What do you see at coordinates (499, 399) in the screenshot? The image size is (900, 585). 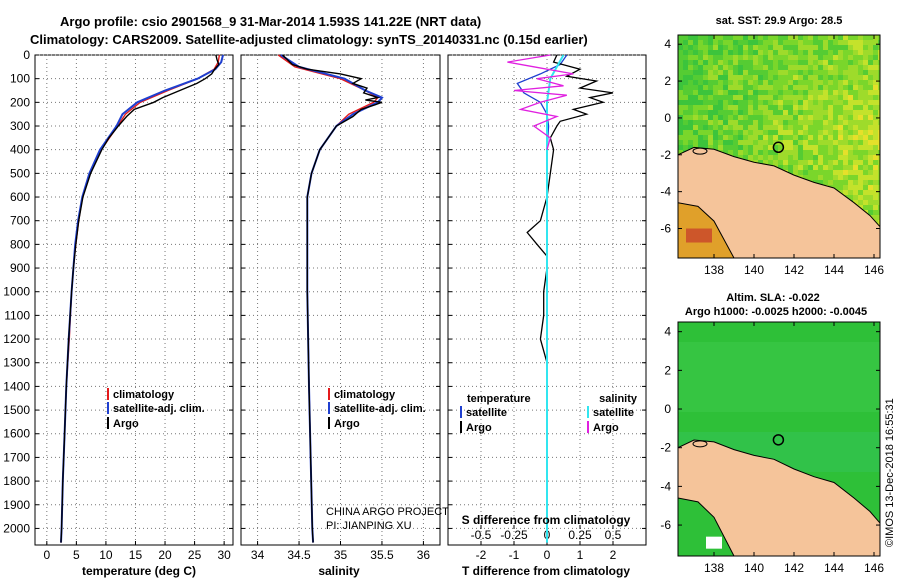 I see `legend-temperature-title: temperature` at bounding box center [499, 399].